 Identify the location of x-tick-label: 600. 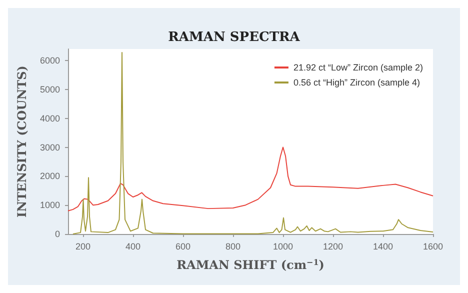
(183, 247).